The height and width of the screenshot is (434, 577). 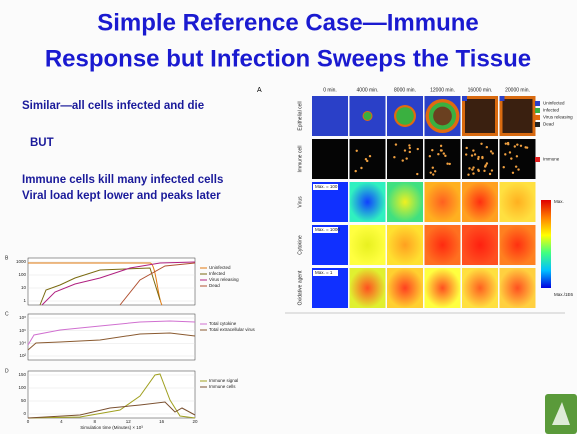 What do you see at coordinates (223, 323) in the screenshot?
I see `legend-label: Total cytokine` at bounding box center [223, 323].